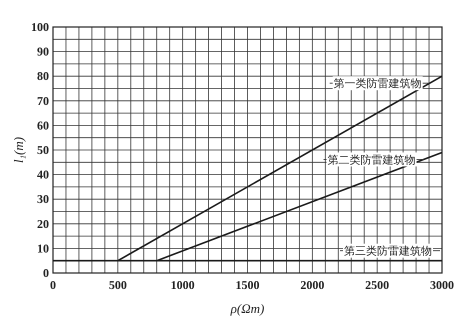  I want to click on x-tick-label: 3000, so click(442, 285).